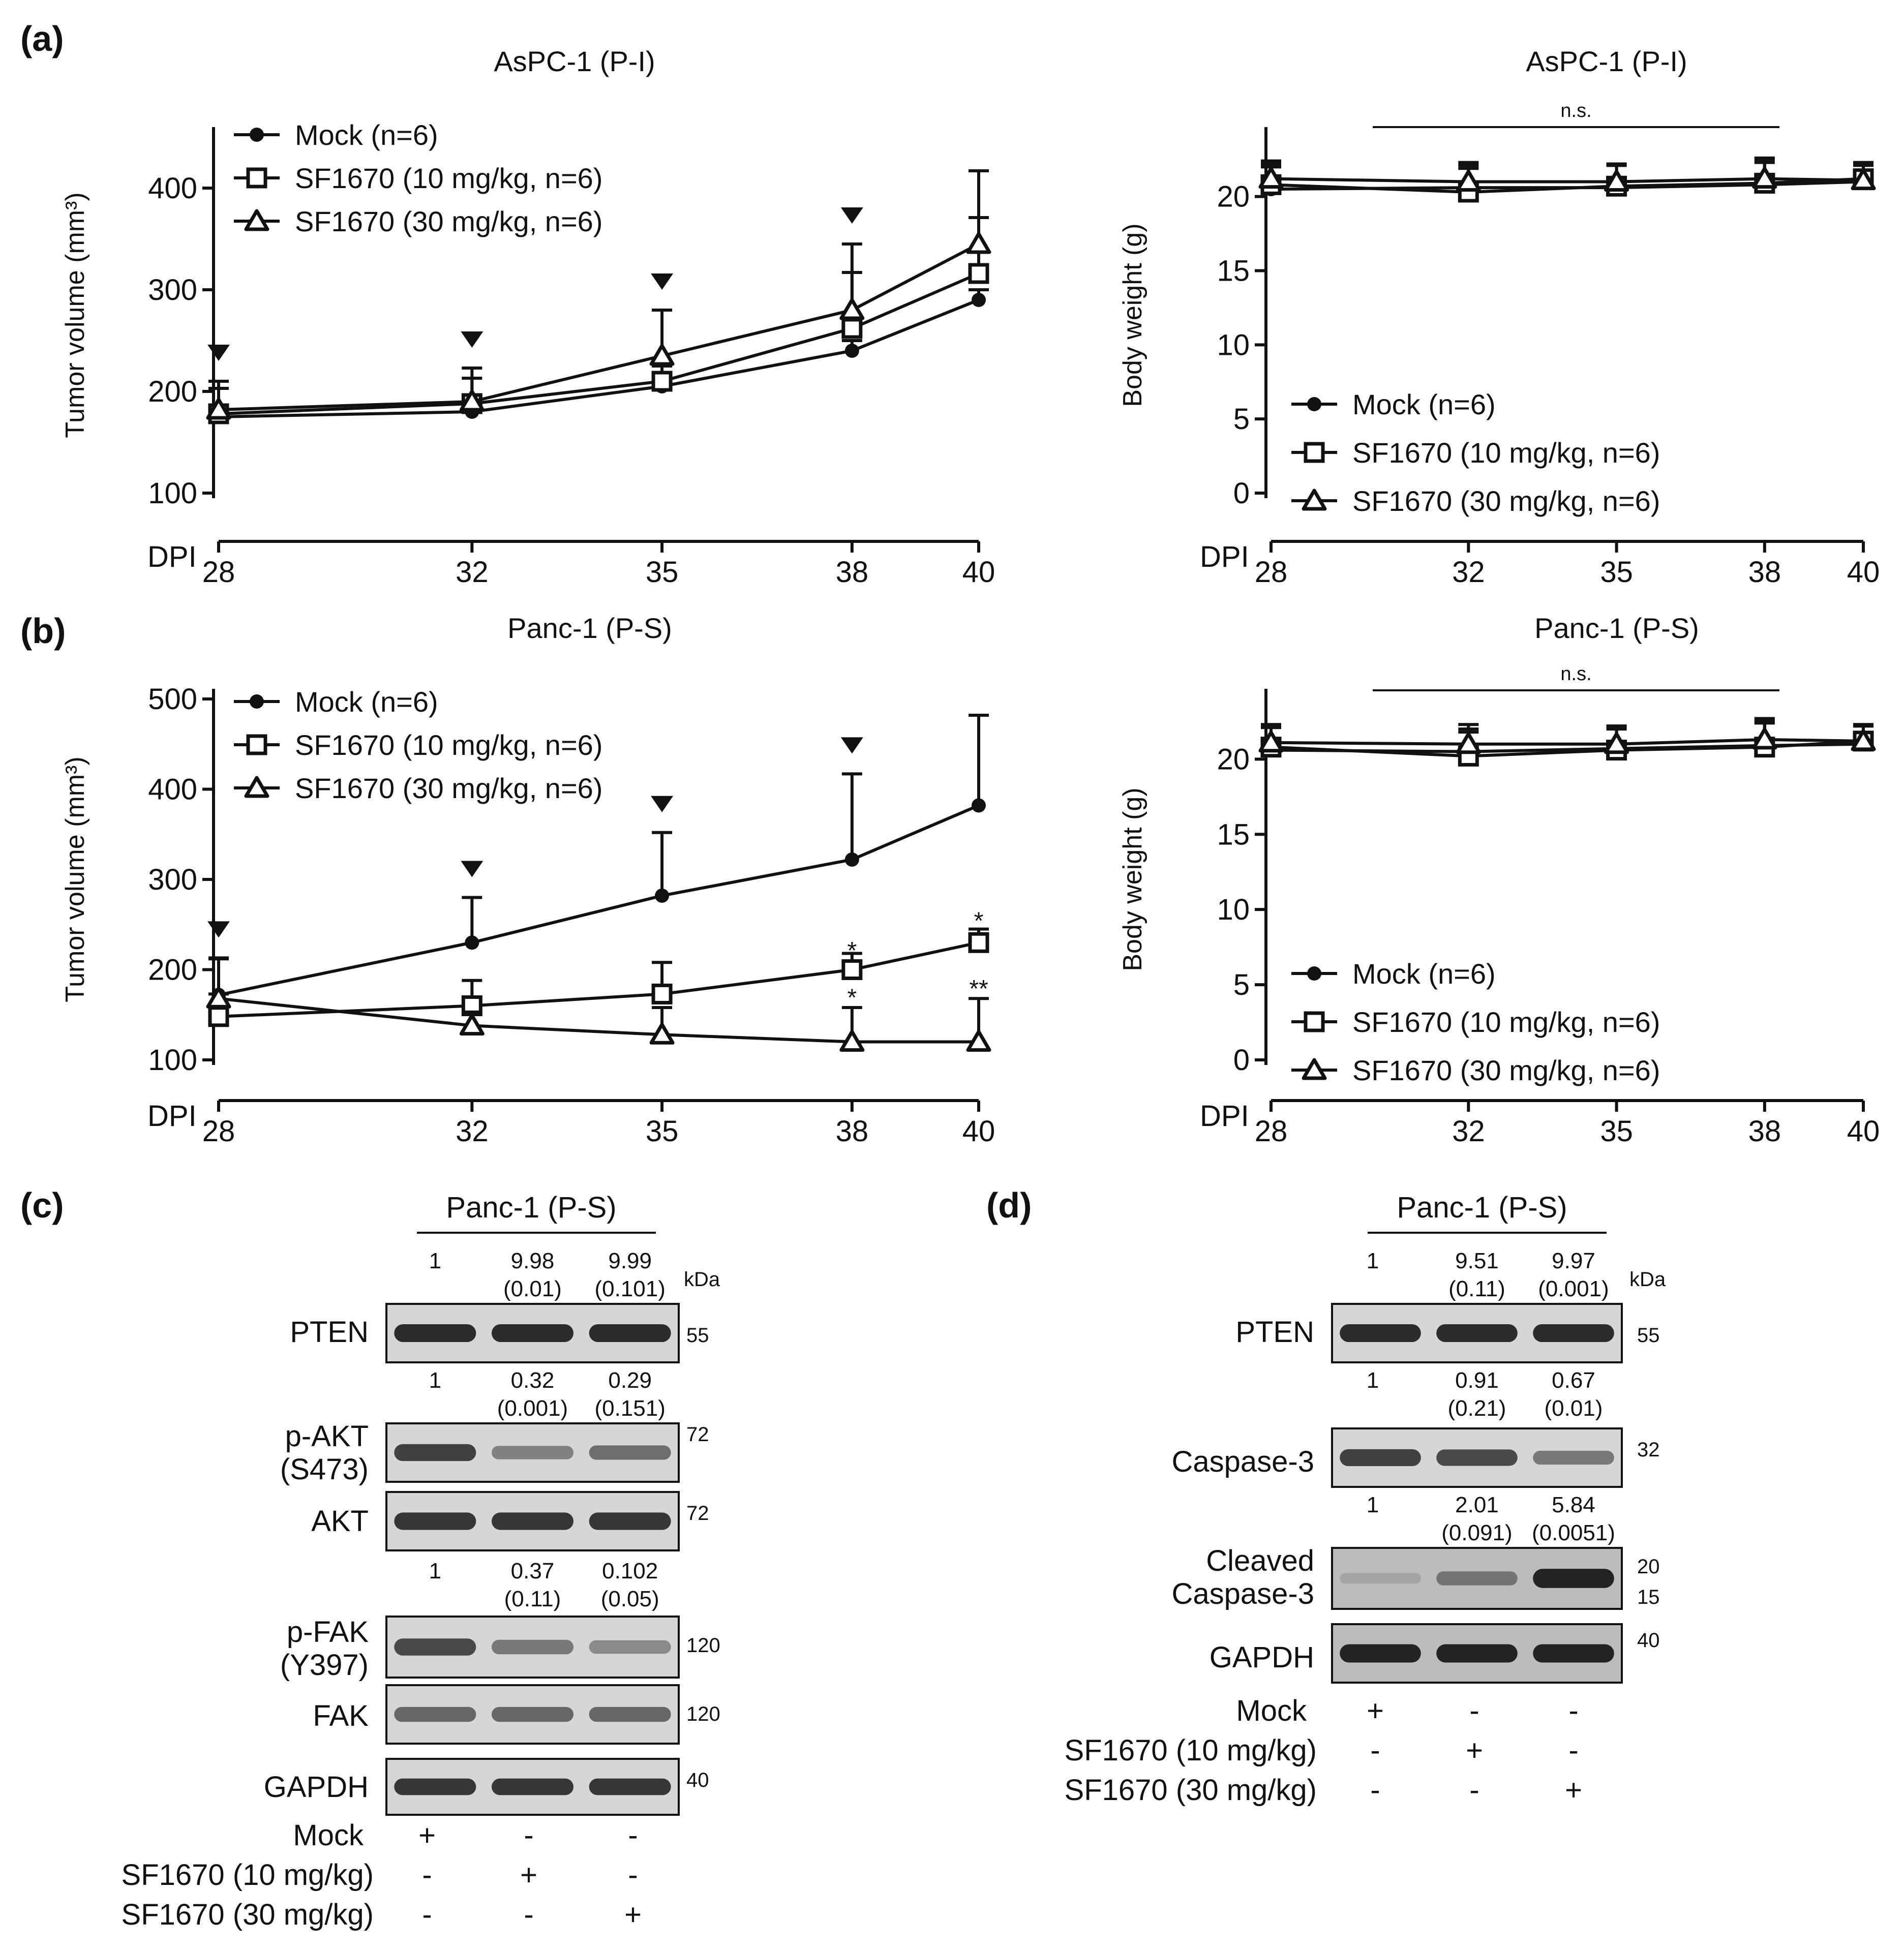 This screenshot has width=1904, height=1950. I want to click on legend-entry: Mock (n=6), so click(1424, 404).